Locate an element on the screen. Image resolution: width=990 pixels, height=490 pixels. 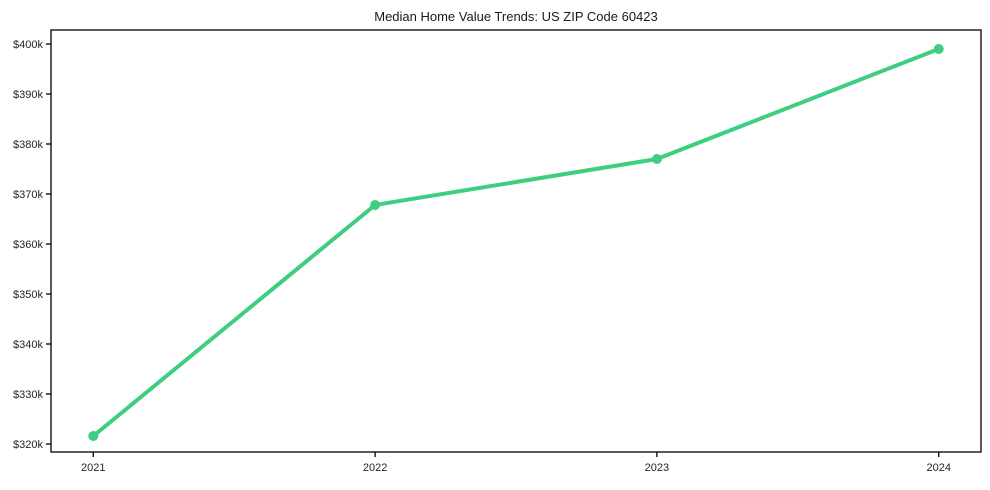
y-tick-label: $390k is located at coordinates (28, 95).